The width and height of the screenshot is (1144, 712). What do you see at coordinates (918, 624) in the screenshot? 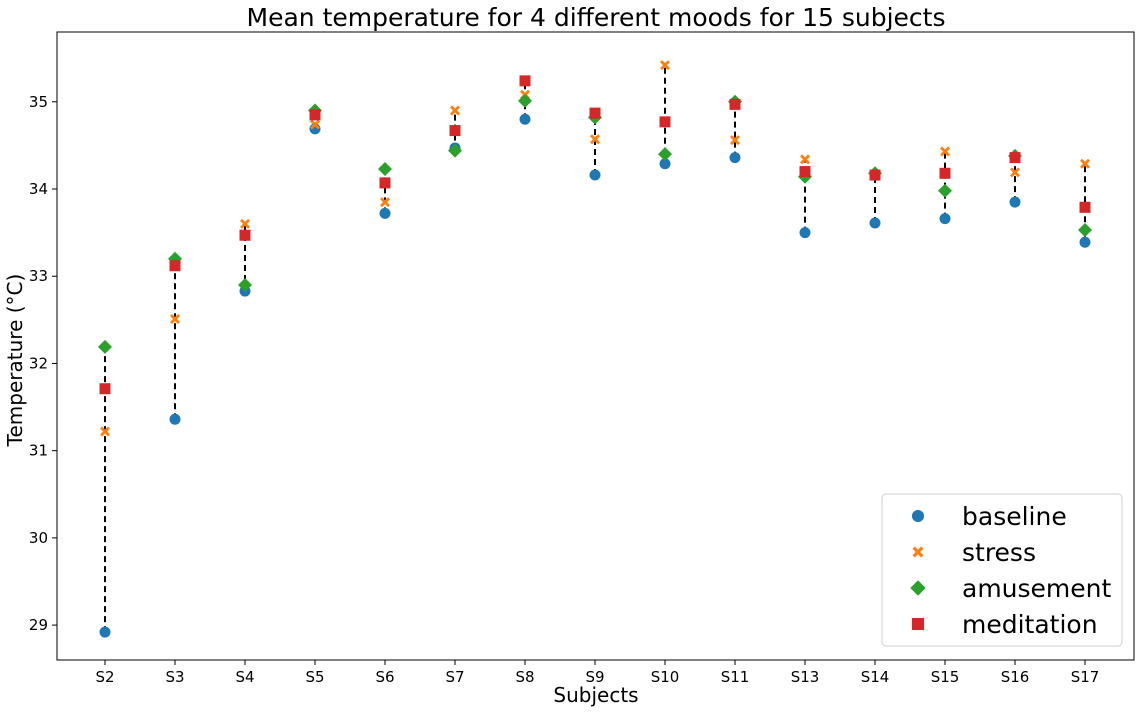
I see `meditation-legend-marker` at bounding box center [918, 624].